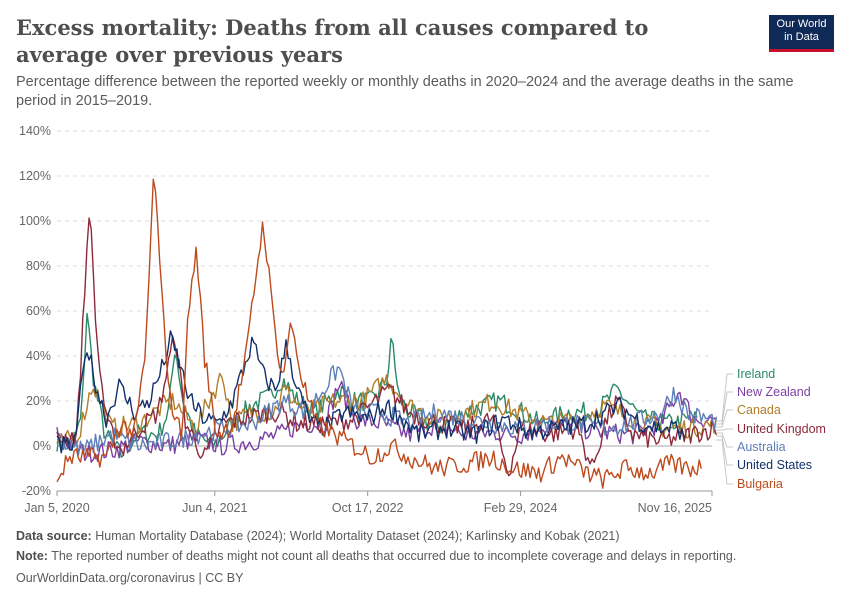  Describe the element at coordinates (759, 410) in the screenshot. I see `legend-label-canada: Canada` at that location.